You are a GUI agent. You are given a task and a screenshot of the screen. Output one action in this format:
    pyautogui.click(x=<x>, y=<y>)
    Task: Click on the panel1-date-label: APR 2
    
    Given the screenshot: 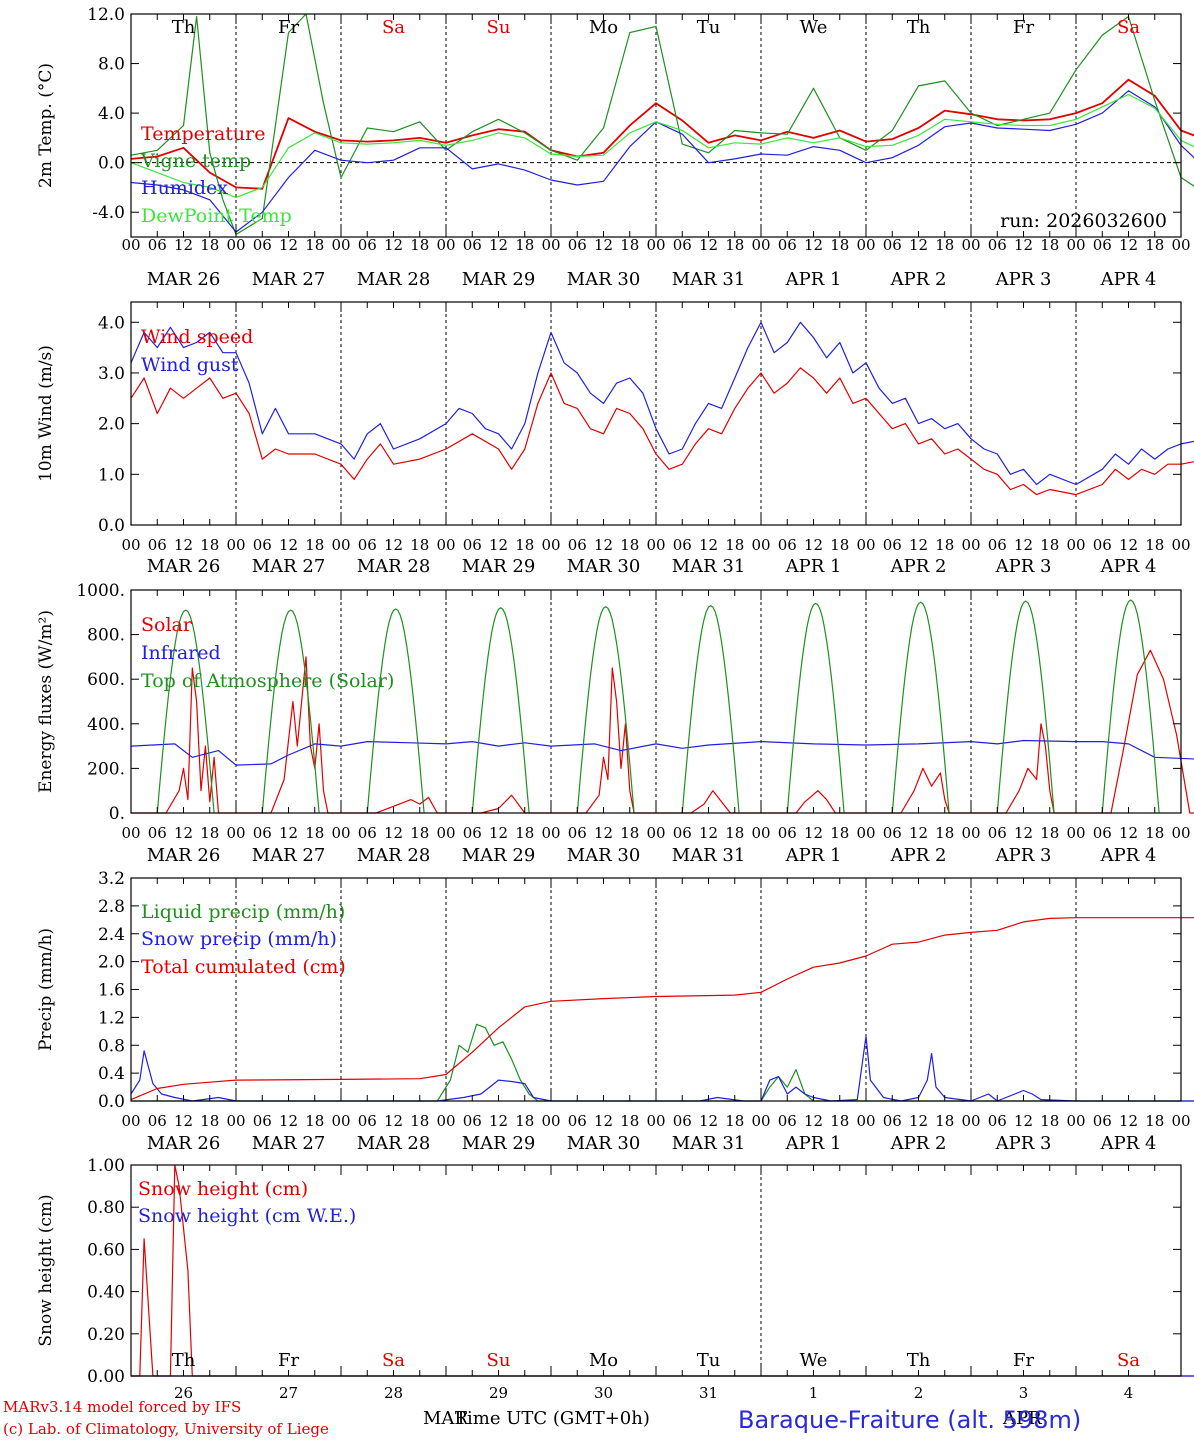 What is the action you would take?
    pyautogui.click(x=918, y=279)
    